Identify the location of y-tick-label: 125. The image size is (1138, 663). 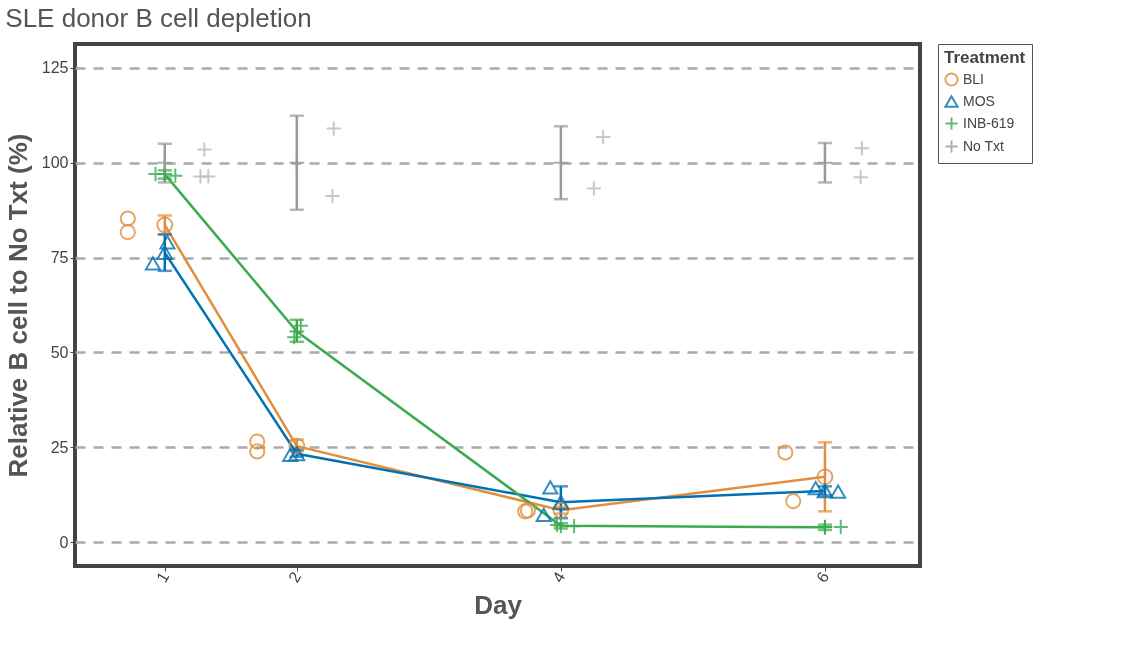
(55, 68).